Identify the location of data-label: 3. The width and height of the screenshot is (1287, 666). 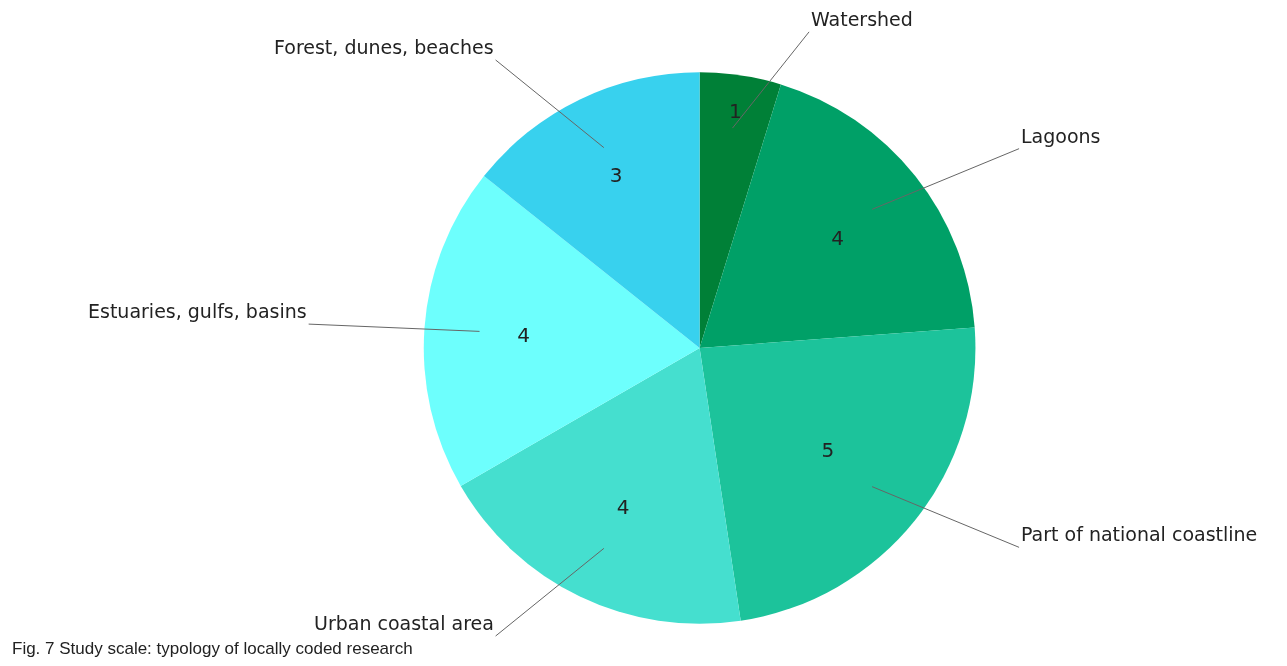
(616, 174).